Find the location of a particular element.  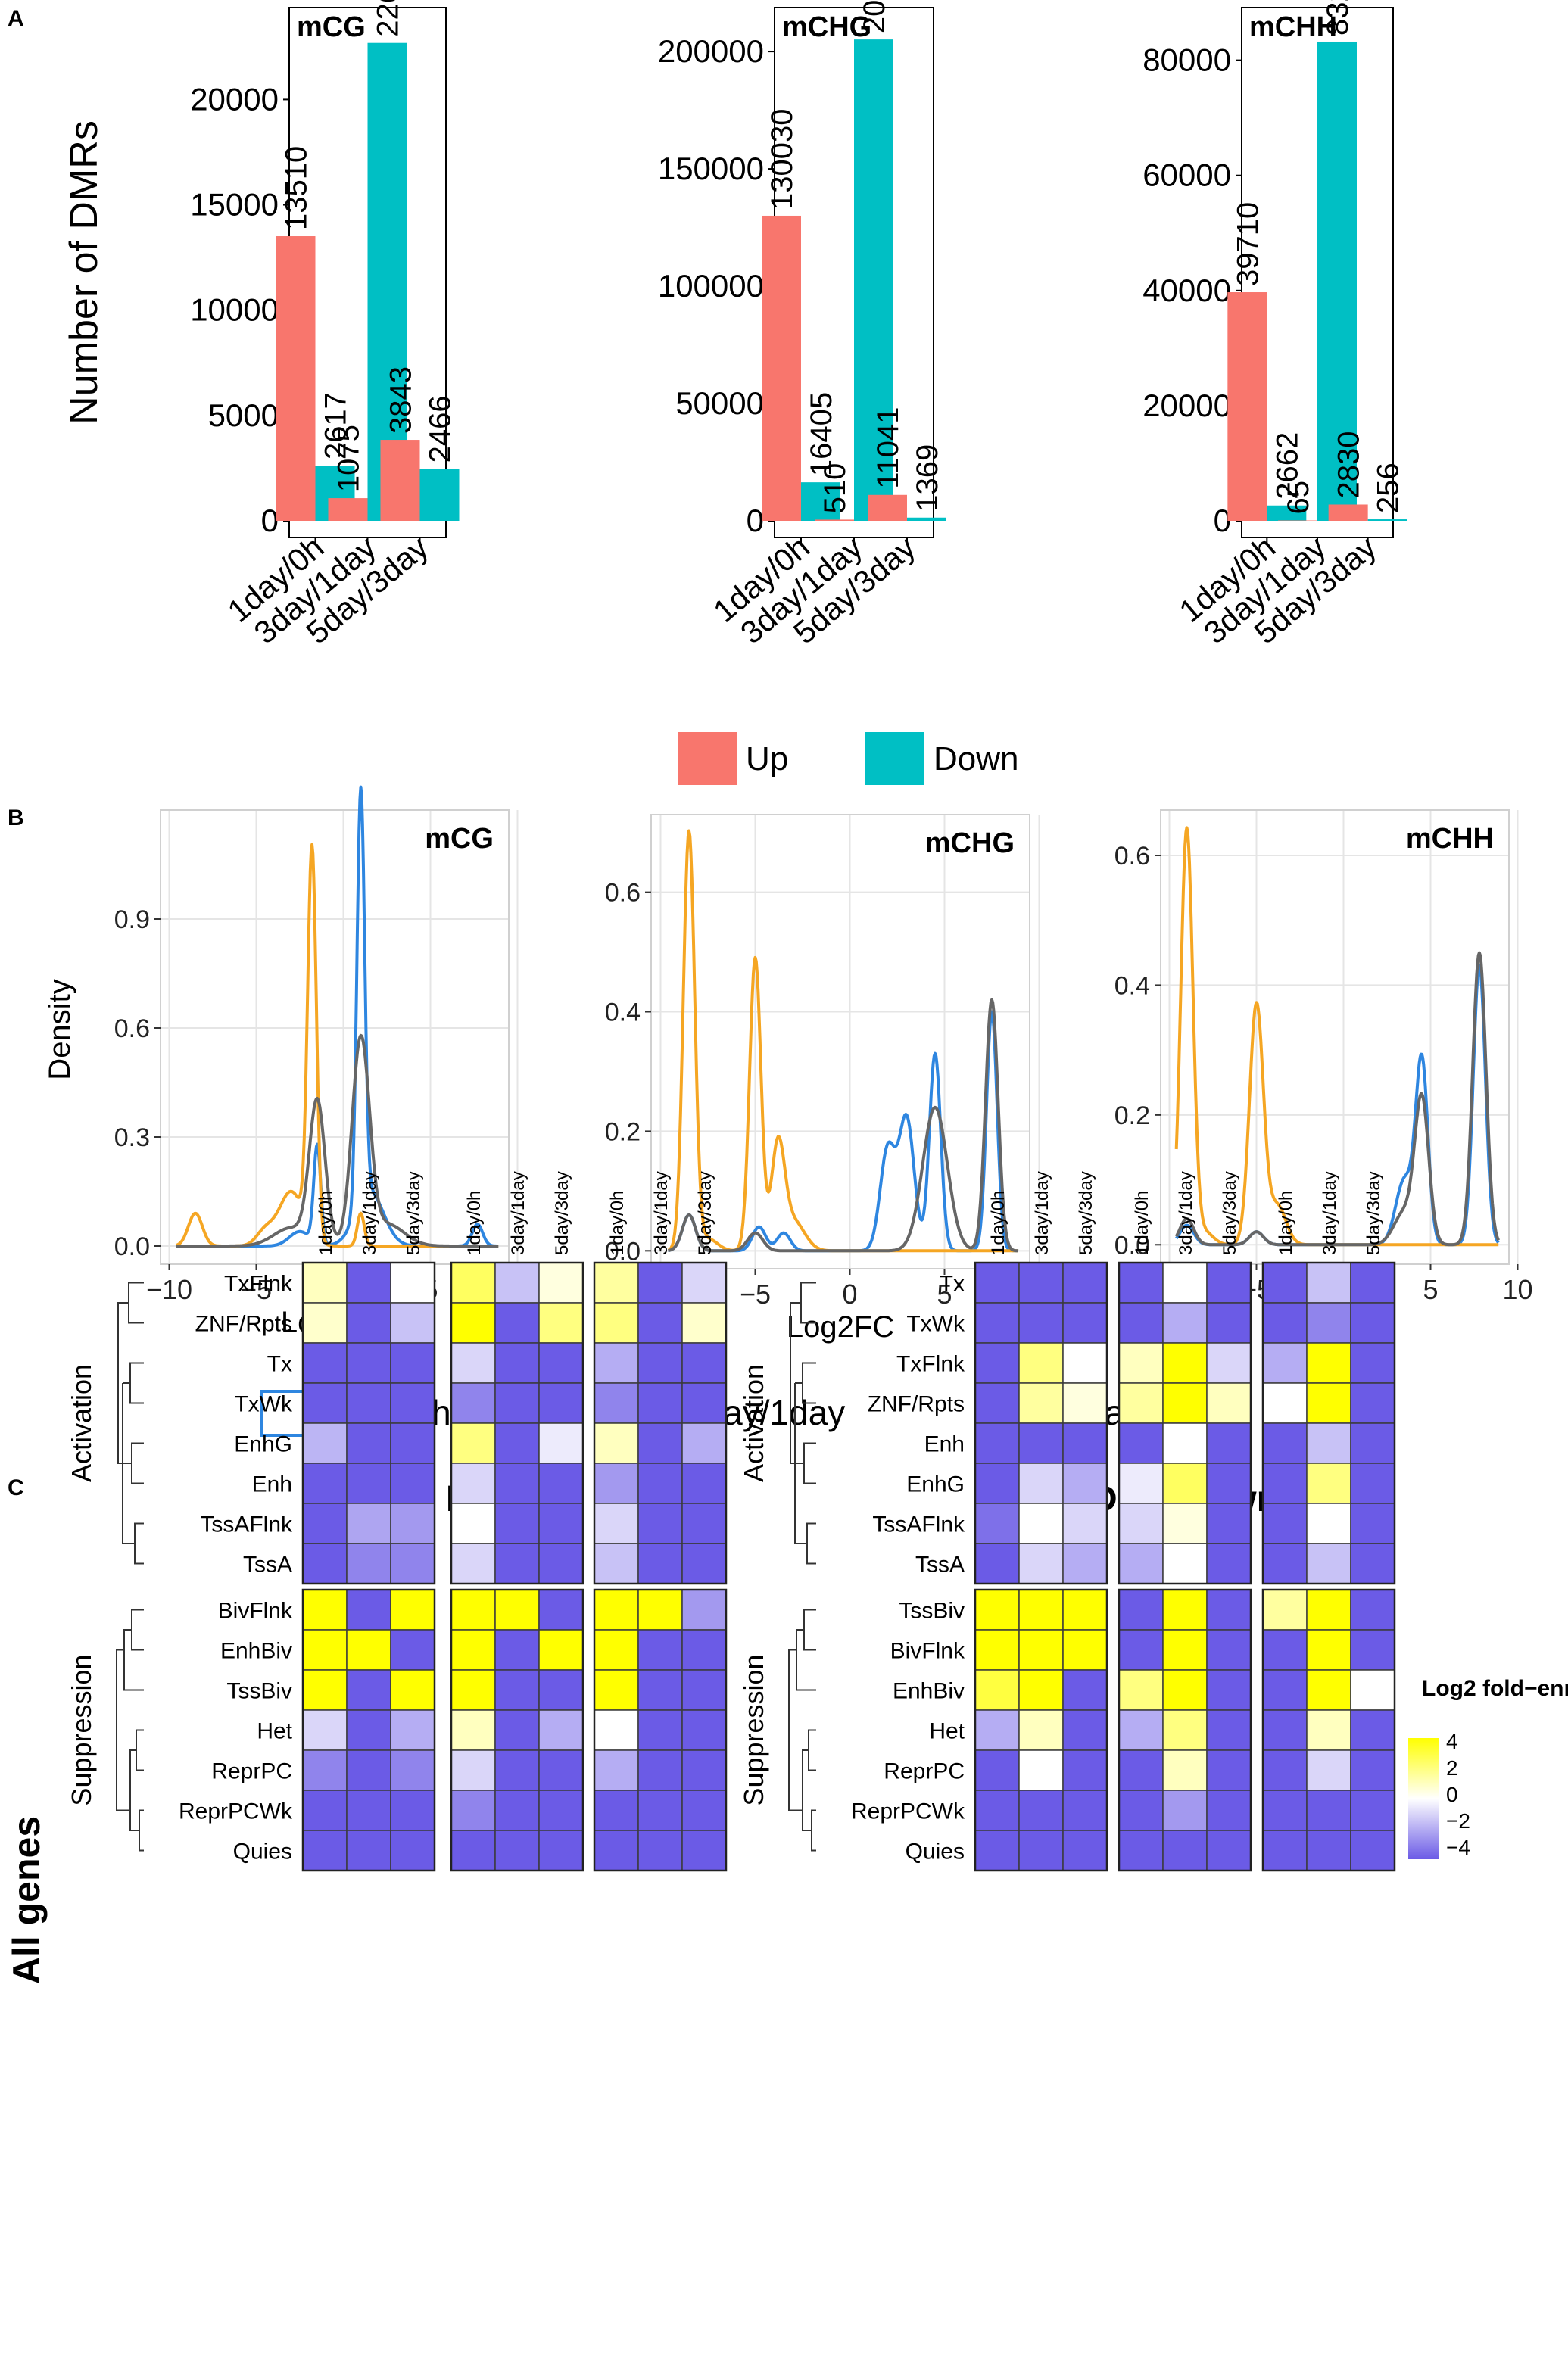

row-label: Tx is located at coordinates (279, 1364).